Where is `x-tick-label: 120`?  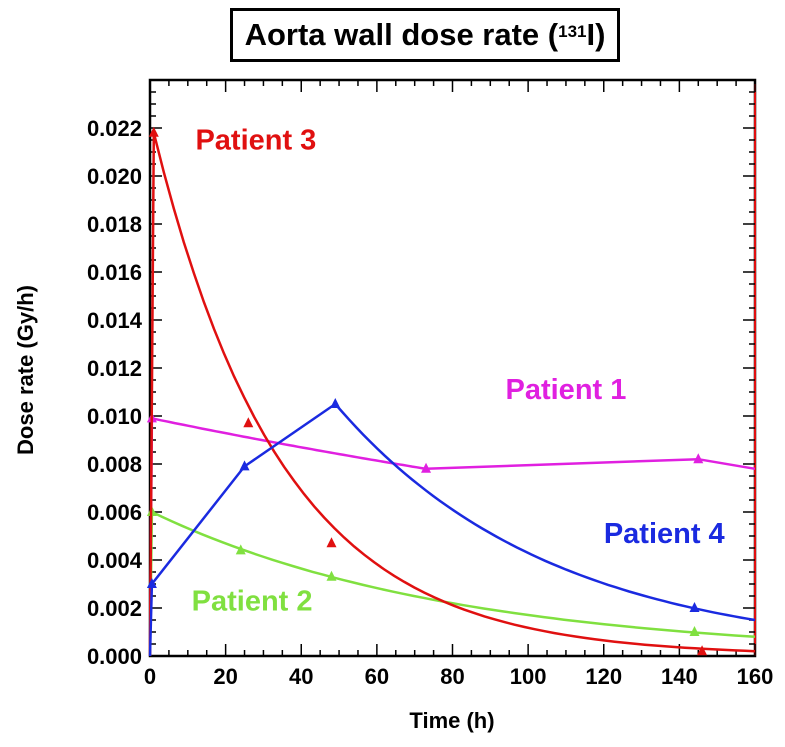
x-tick-label: 120 is located at coordinates (603, 676).